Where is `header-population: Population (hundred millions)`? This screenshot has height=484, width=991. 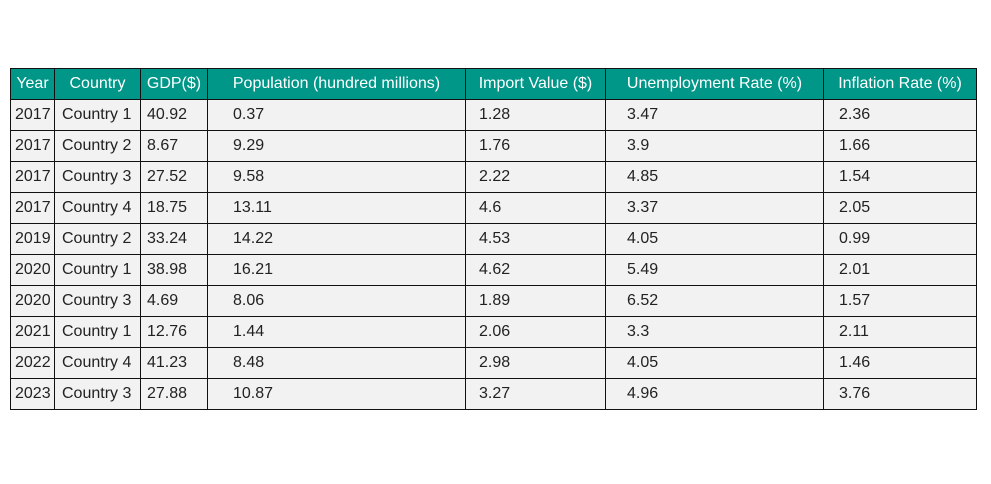
header-population: Population (hundred millions) is located at coordinates (336, 84).